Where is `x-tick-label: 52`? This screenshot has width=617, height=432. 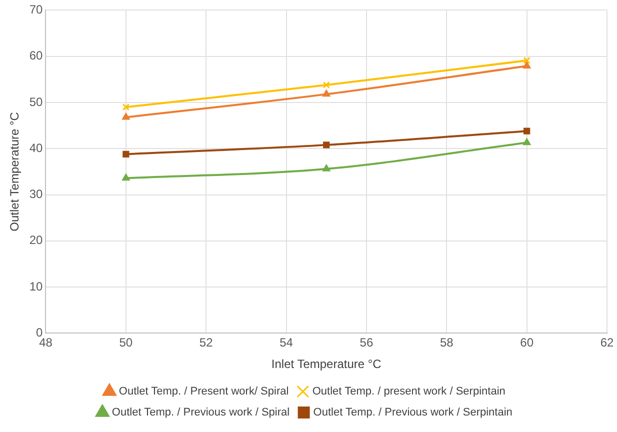 x-tick-label: 52 is located at coordinates (206, 343).